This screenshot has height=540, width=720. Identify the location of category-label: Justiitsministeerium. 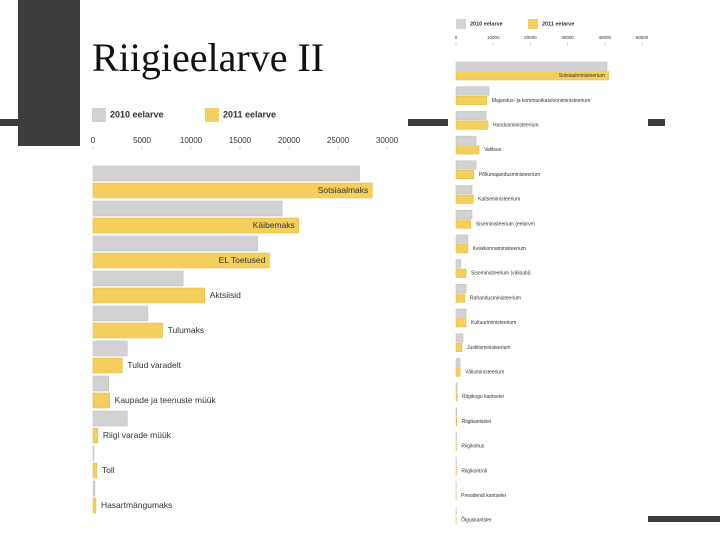
(489, 348).